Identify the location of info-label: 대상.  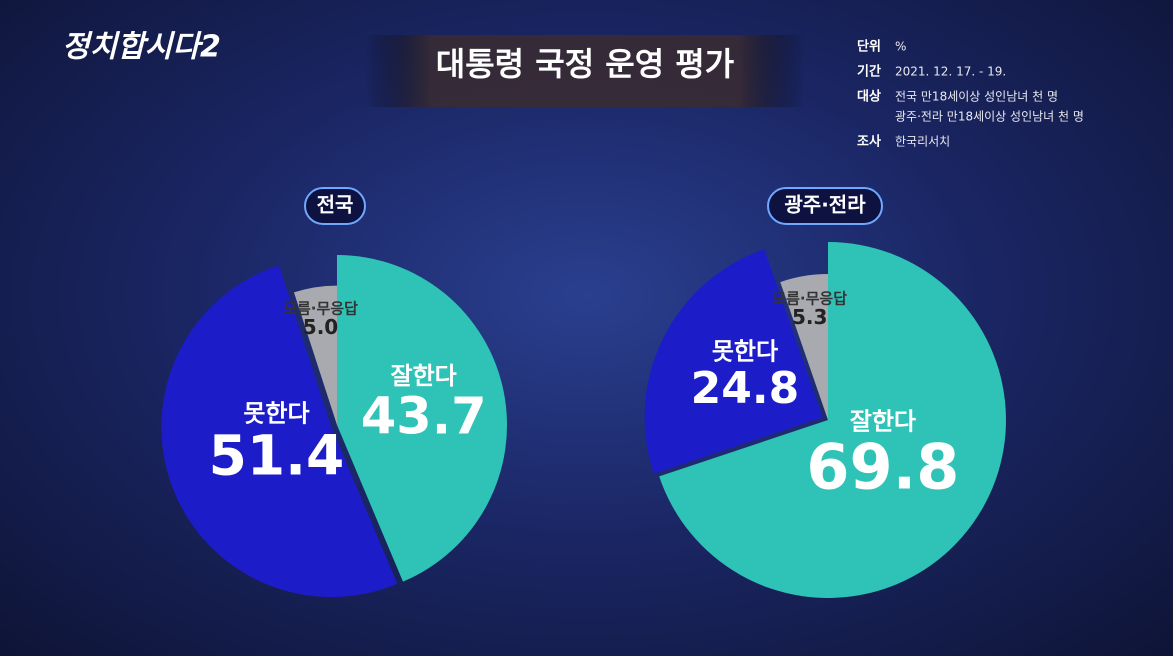
(869, 97).